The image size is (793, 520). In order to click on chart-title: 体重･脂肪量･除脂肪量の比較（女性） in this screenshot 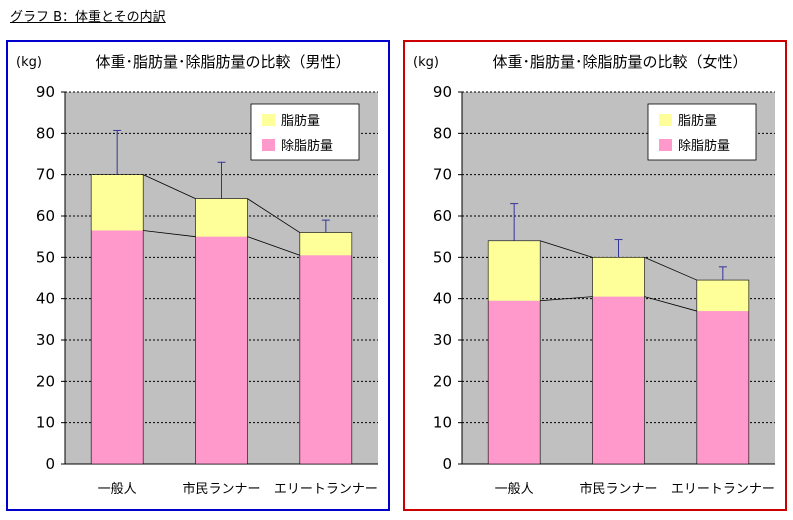, I will do `click(619, 62)`.